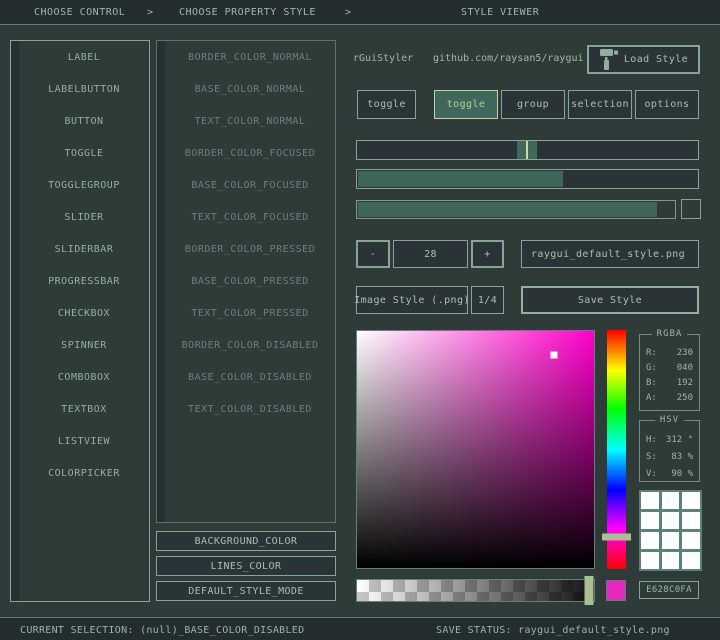  What do you see at coordinates (84, 217) in the screenshot?
I see `control-list-item: SLIDER` at bounding box center [84, 217].